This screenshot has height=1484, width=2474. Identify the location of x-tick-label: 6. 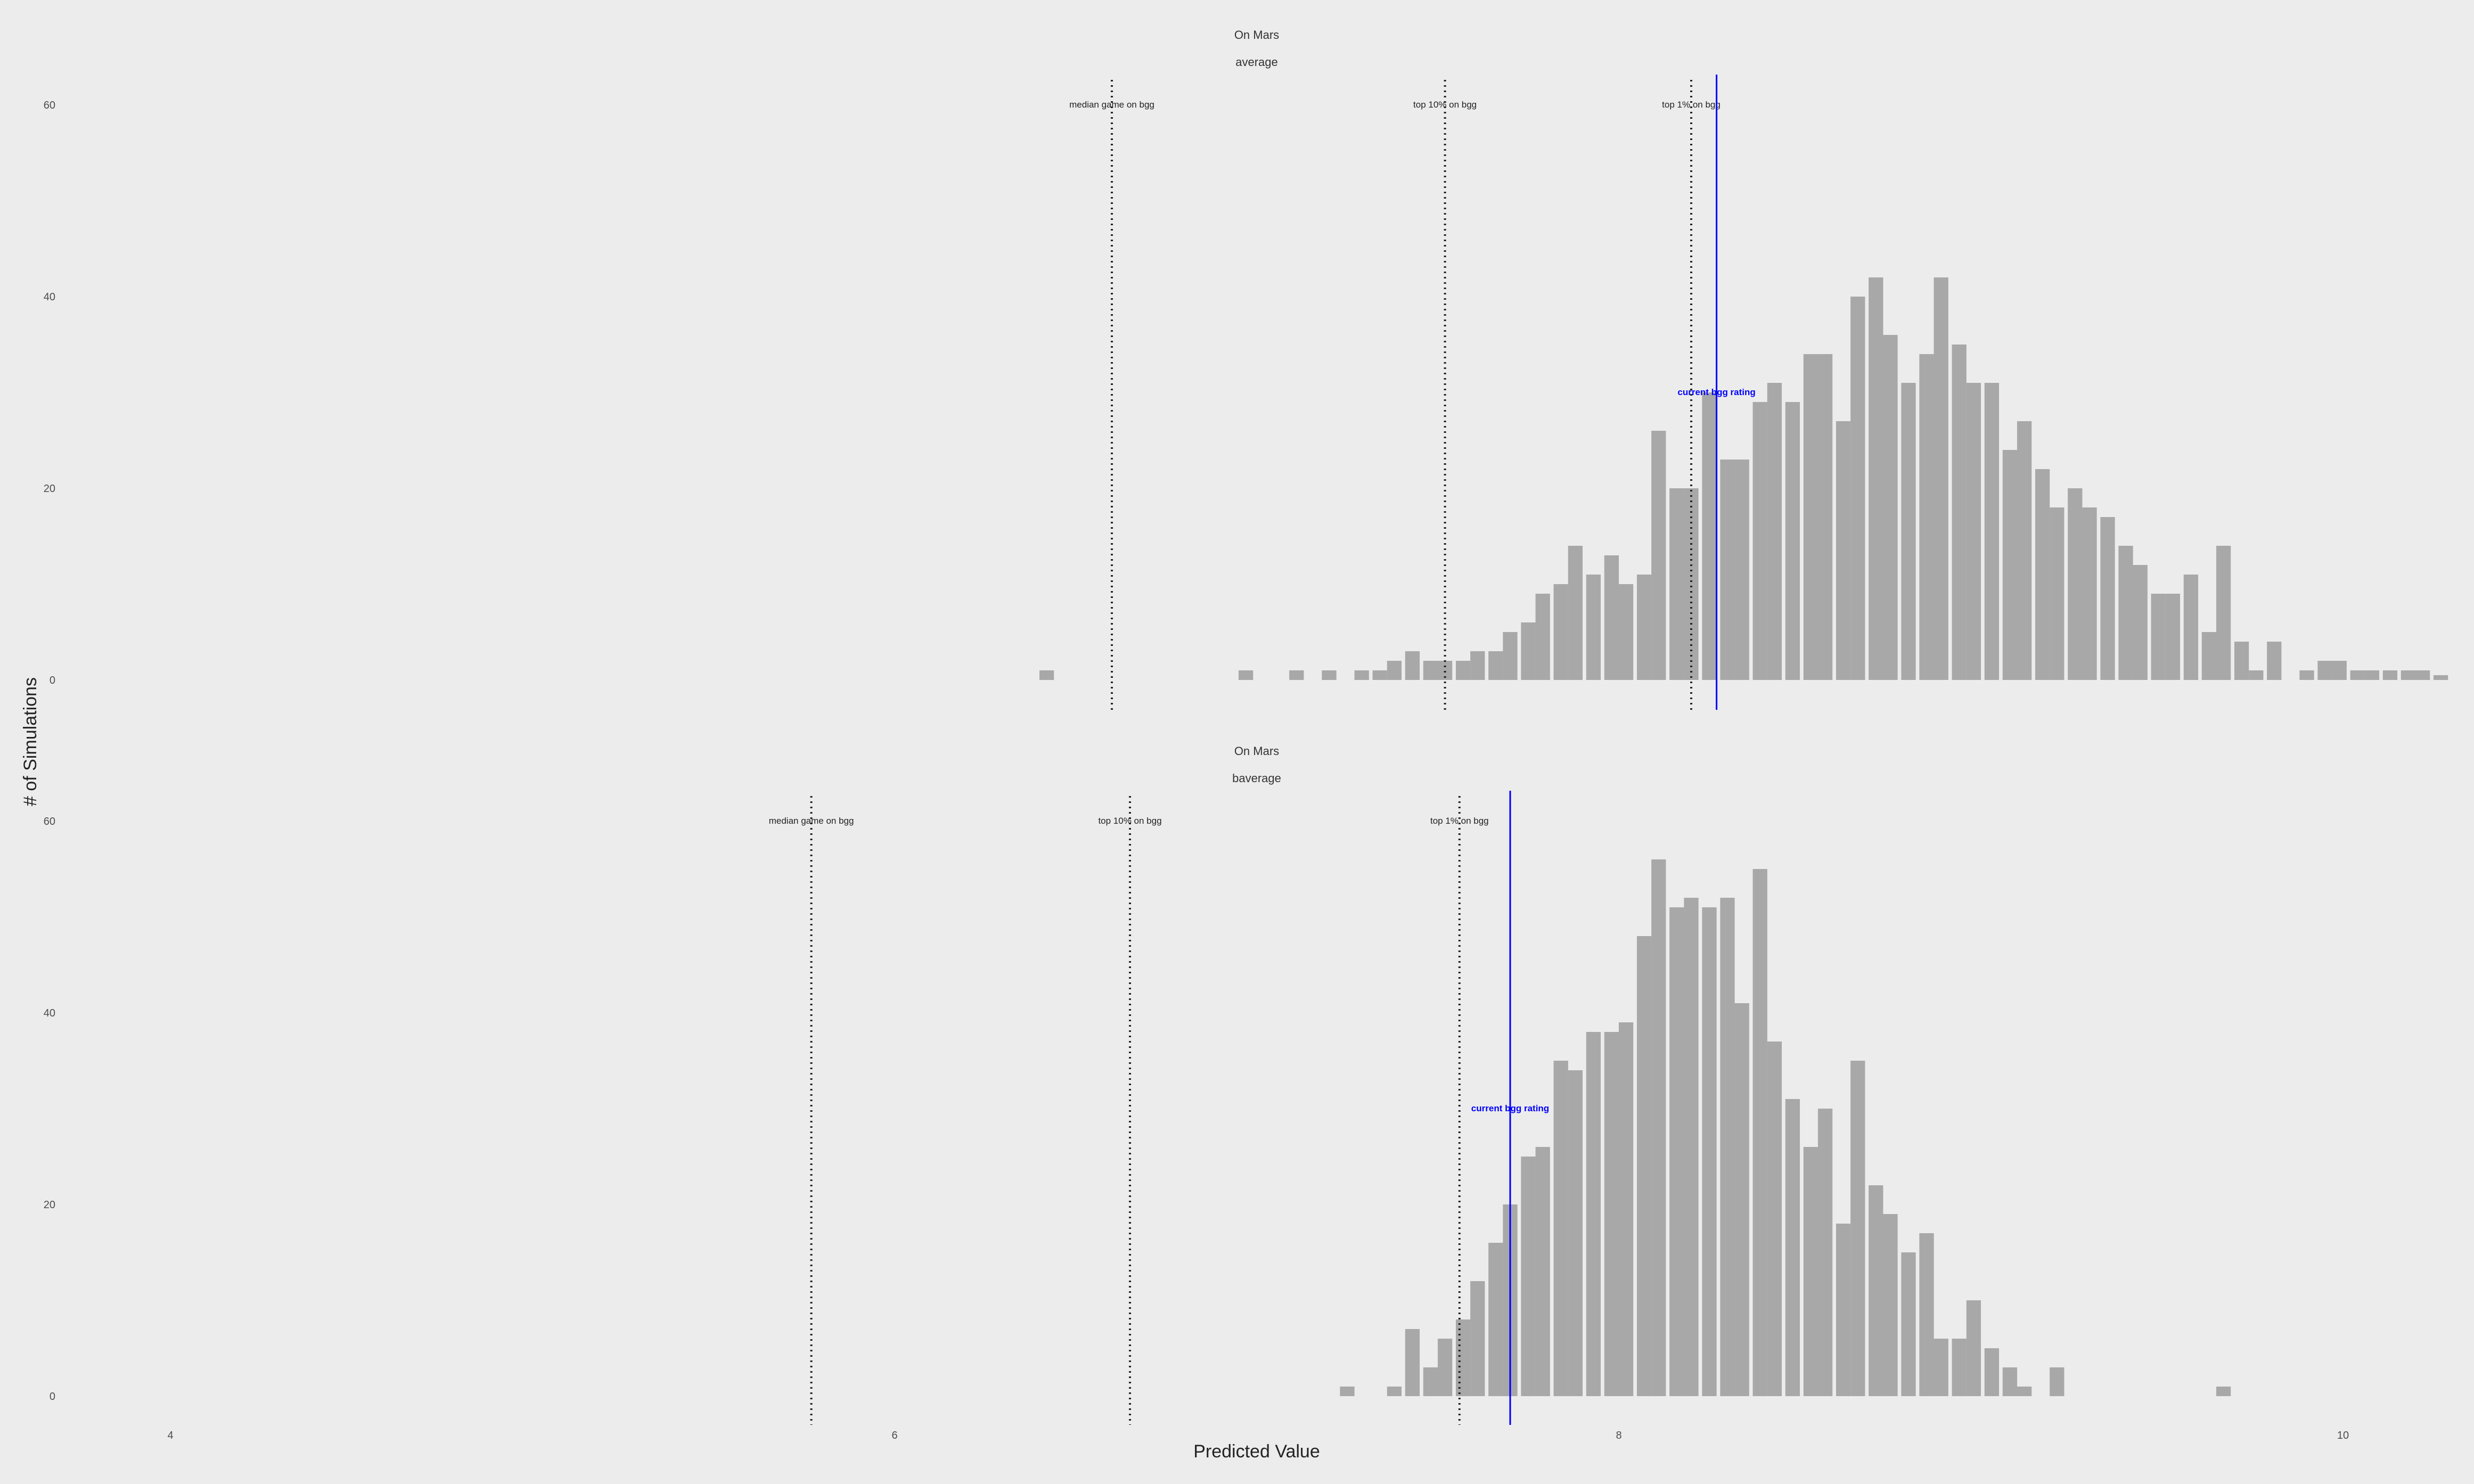
(894, 1435).